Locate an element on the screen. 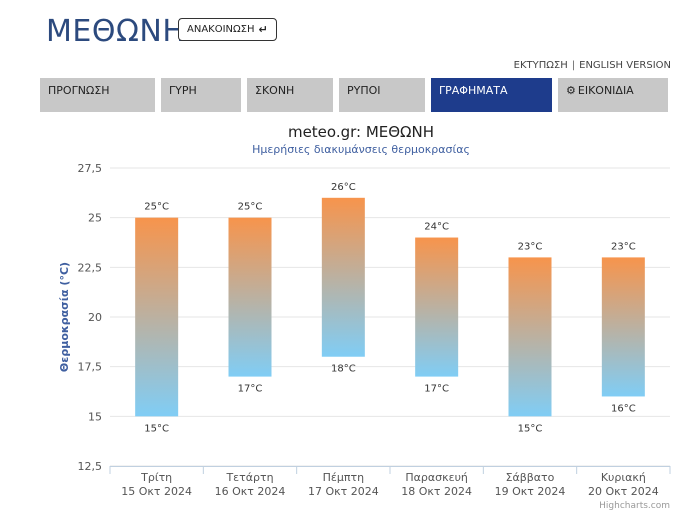  tab-pollutants: ΡΥΠΟΙ is located at coordinates (382, 95).